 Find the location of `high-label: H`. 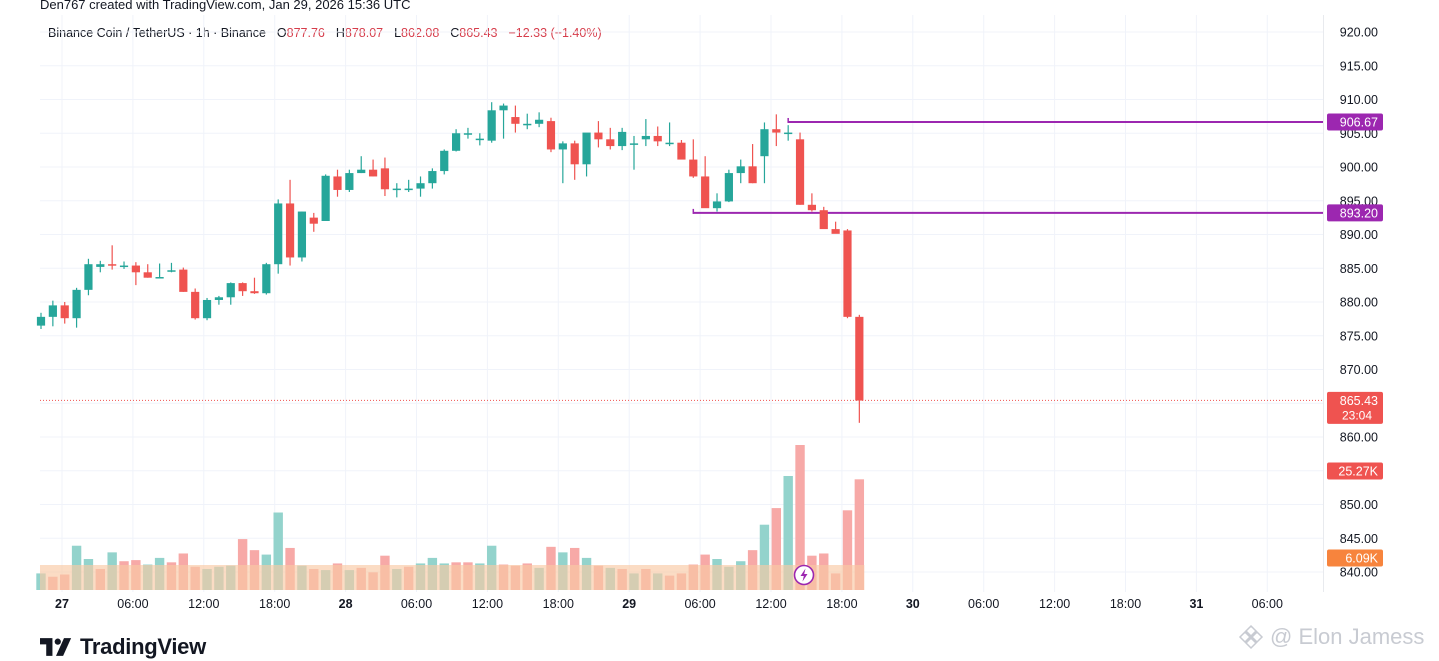

high-label: H is located at coordinates (340, 33).